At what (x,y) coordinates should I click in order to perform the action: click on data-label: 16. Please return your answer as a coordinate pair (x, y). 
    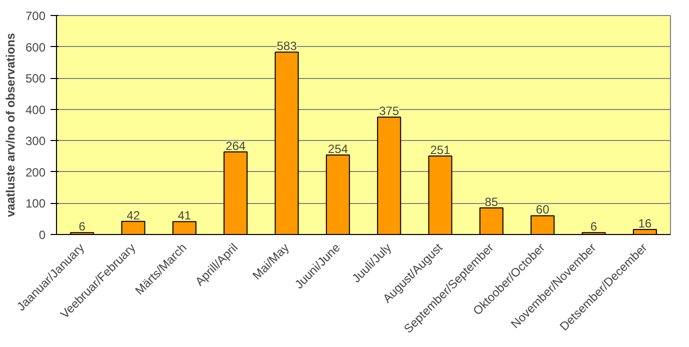
    Looking at the image, I should click on (645, 223).